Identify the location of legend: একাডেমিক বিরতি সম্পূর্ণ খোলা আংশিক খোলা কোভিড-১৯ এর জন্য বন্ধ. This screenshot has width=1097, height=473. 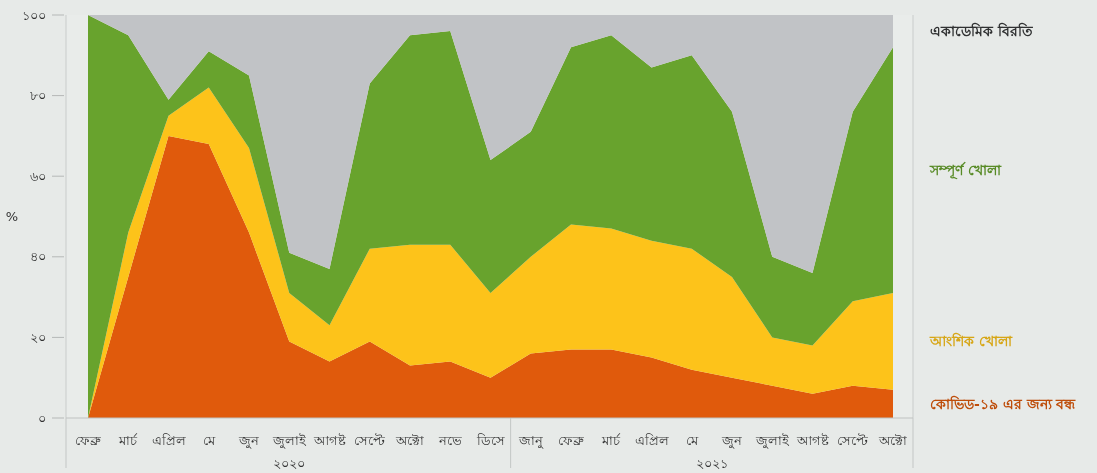
(1003, 217).